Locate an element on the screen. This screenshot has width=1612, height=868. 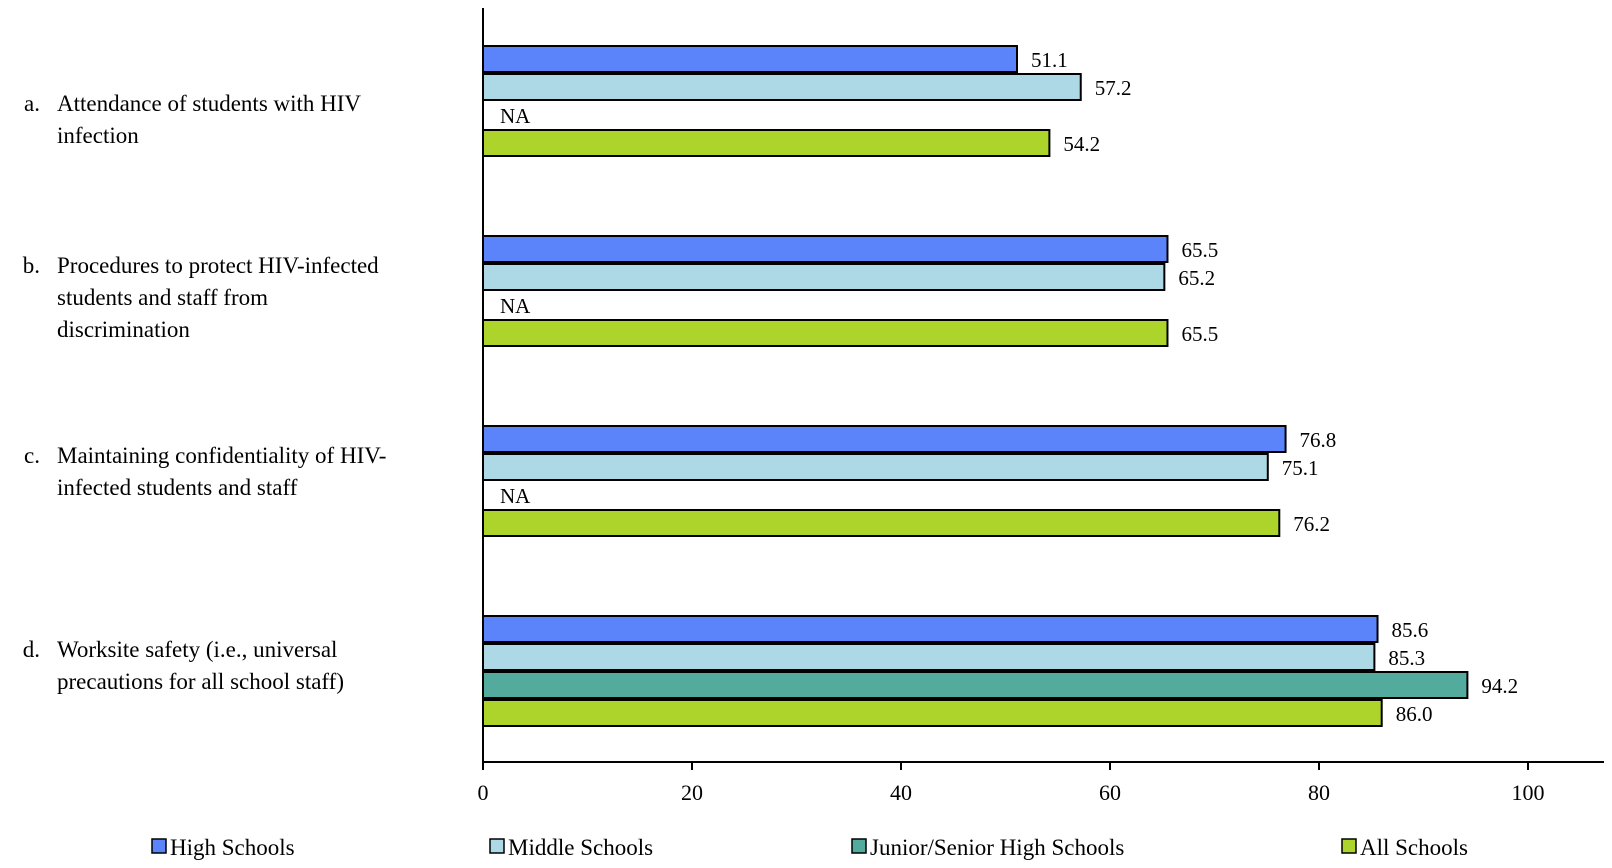
category-label-line: Maintaining confidentiality of HIV- is located at coordinates (221, 455).